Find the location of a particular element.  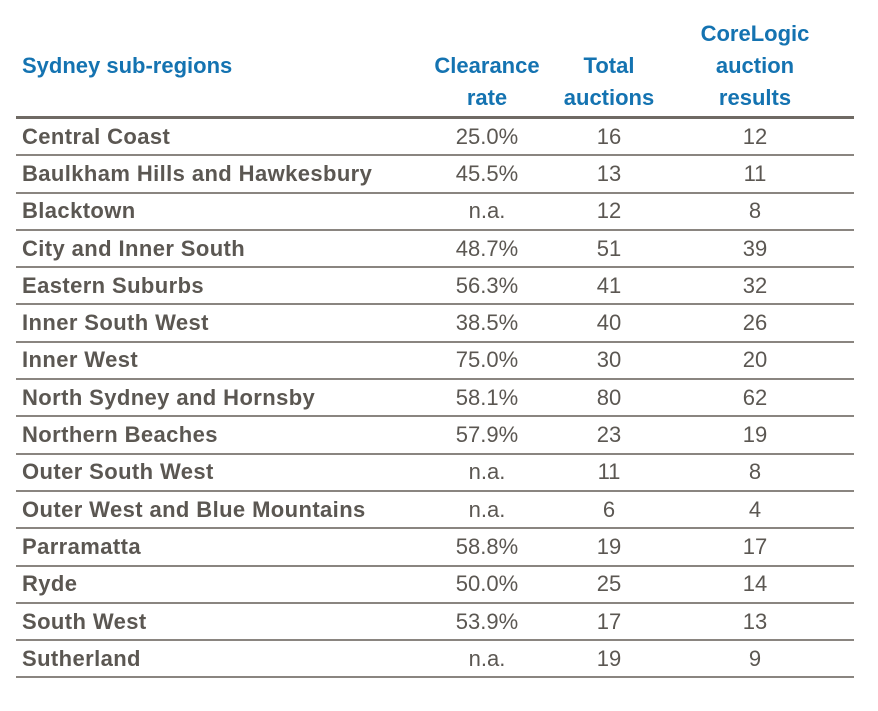

cell-clearance-rate: 75.0% is located at coordinates (487, 360).